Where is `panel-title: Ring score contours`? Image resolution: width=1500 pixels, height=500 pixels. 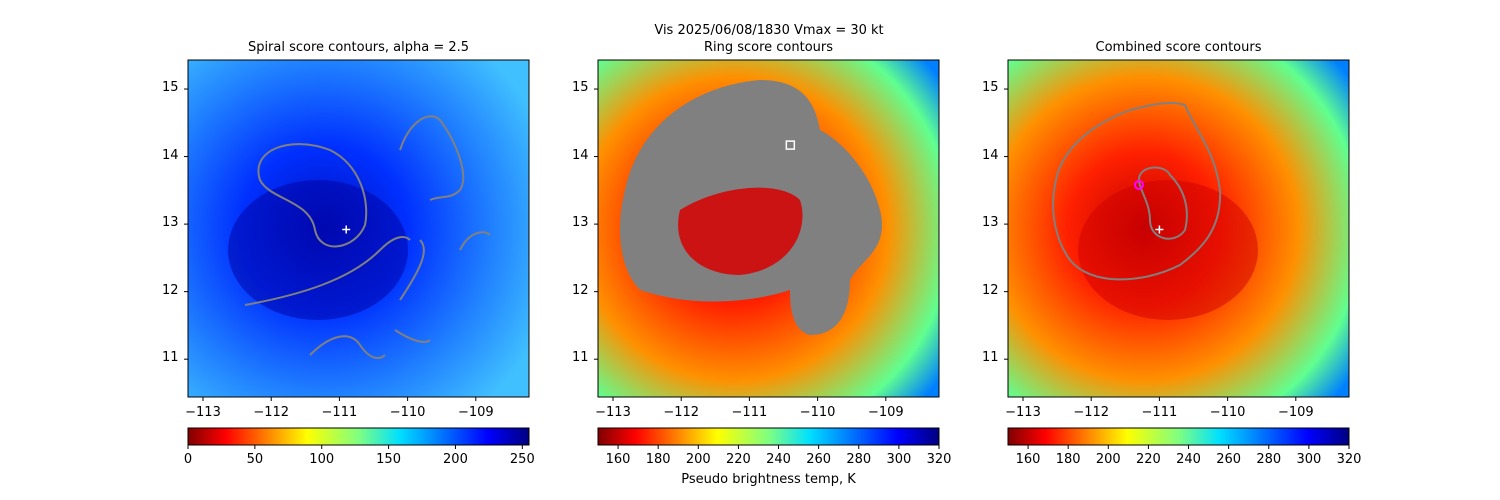 panel-title: Ring score contours is located at coordinates (768, 47).